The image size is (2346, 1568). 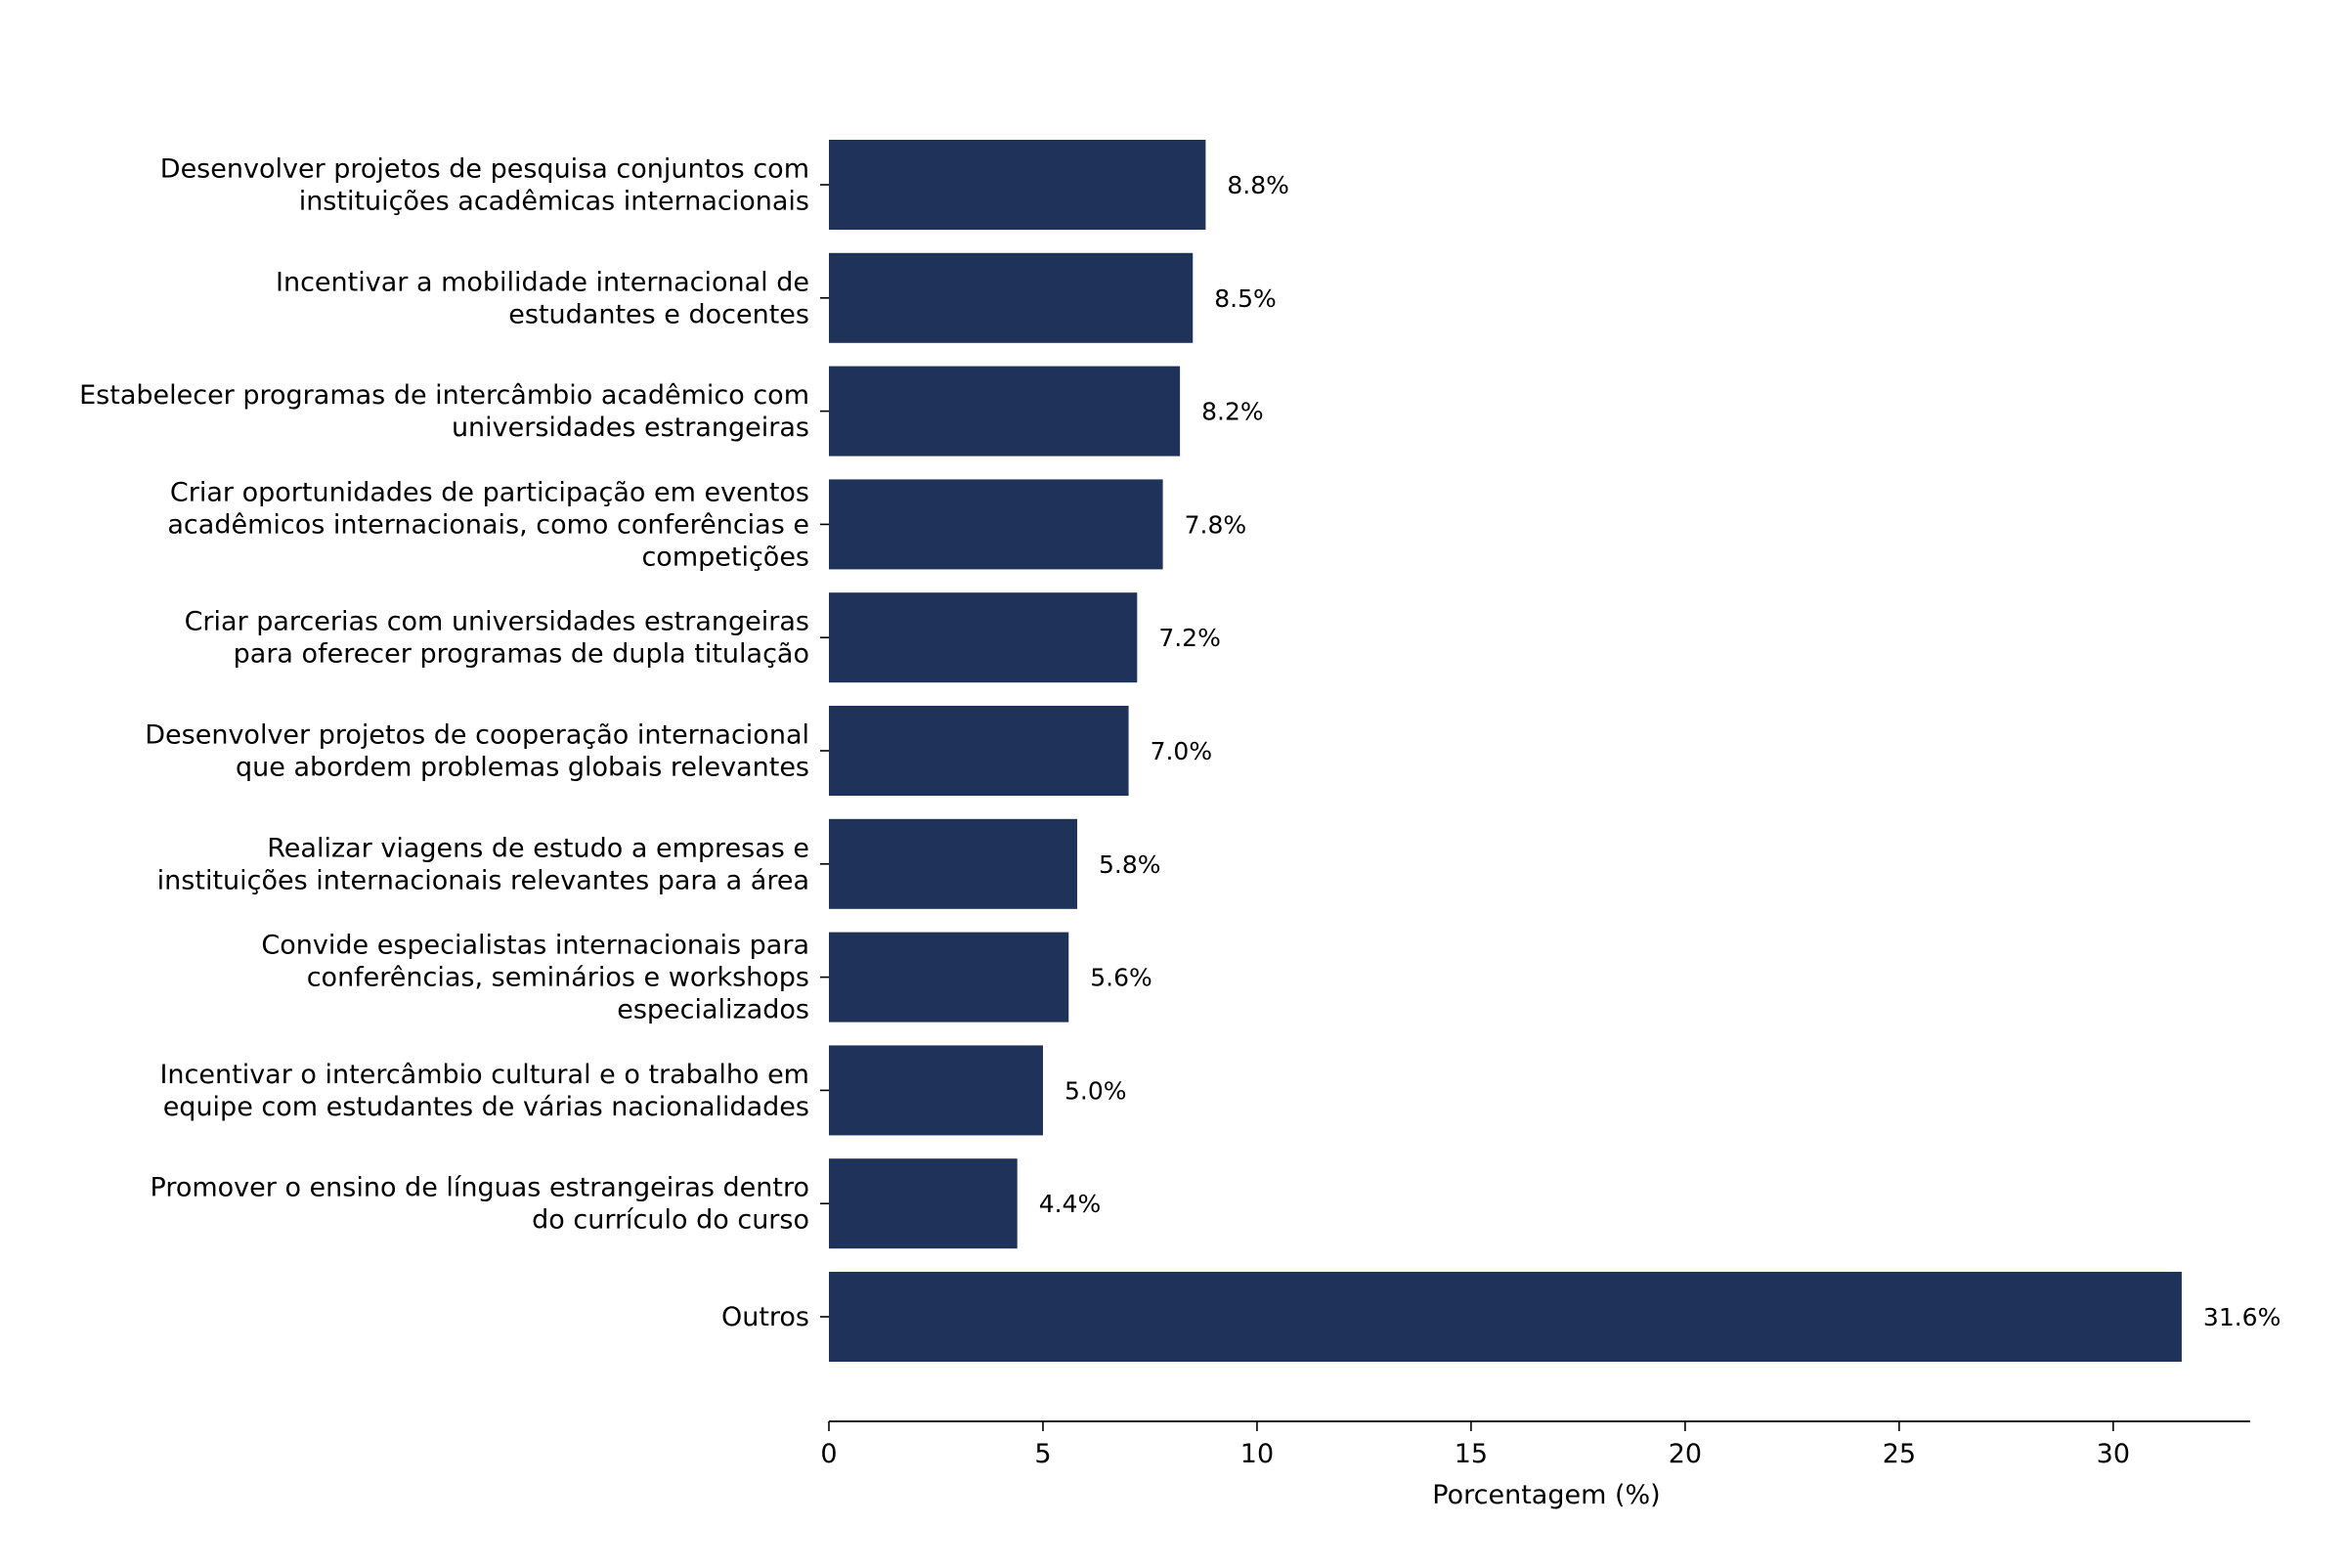 I want to click on data-label: 8.2%, so click(x=1233, y=412).